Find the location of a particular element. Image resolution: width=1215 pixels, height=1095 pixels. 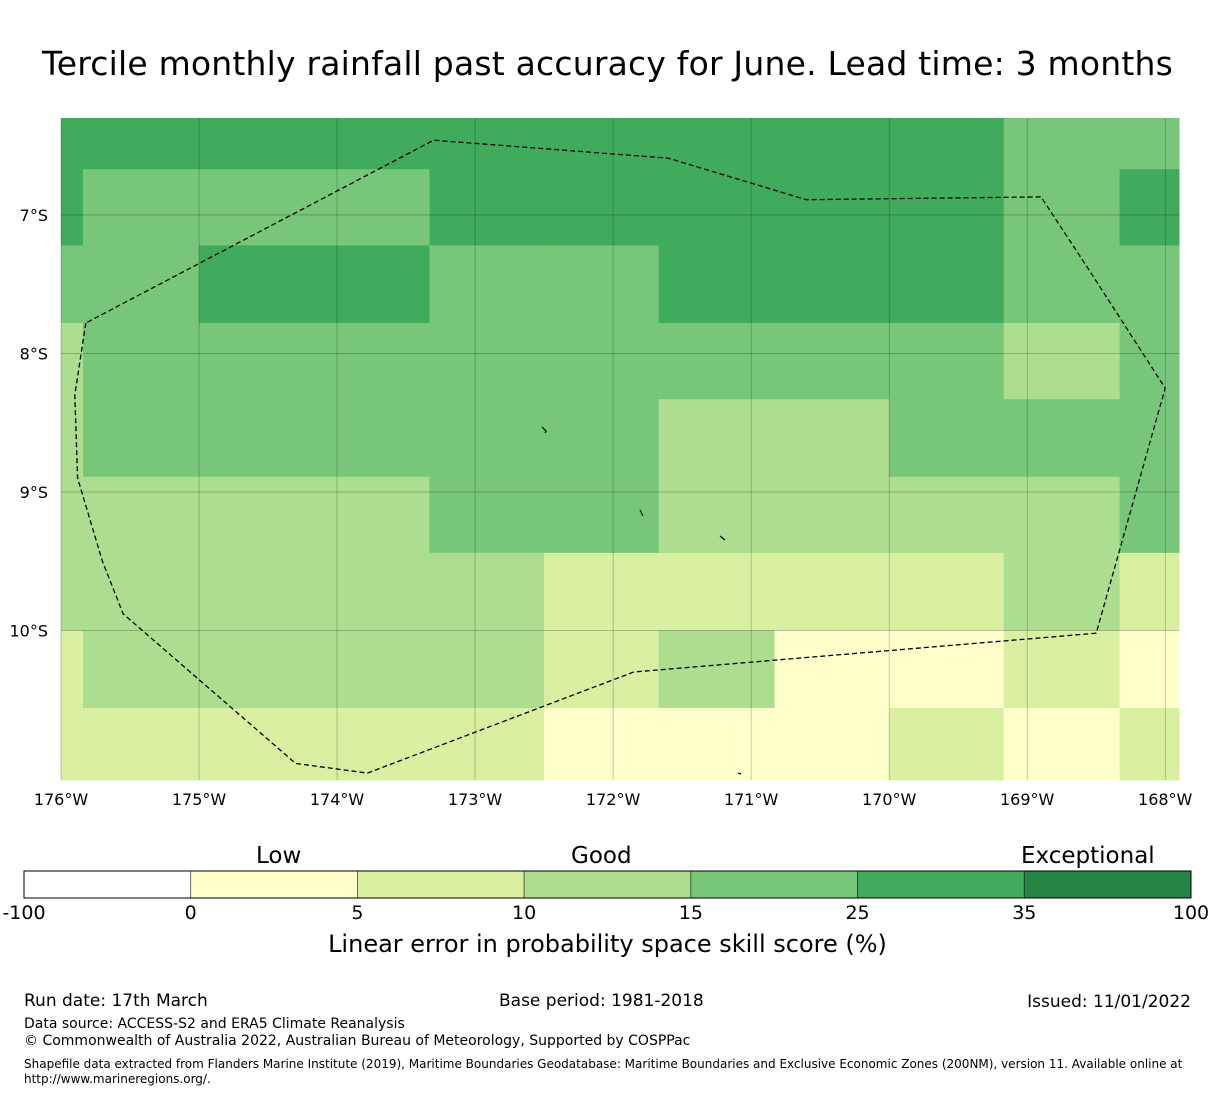

longitude-label: 171°W is located at coordinates (751, 799).